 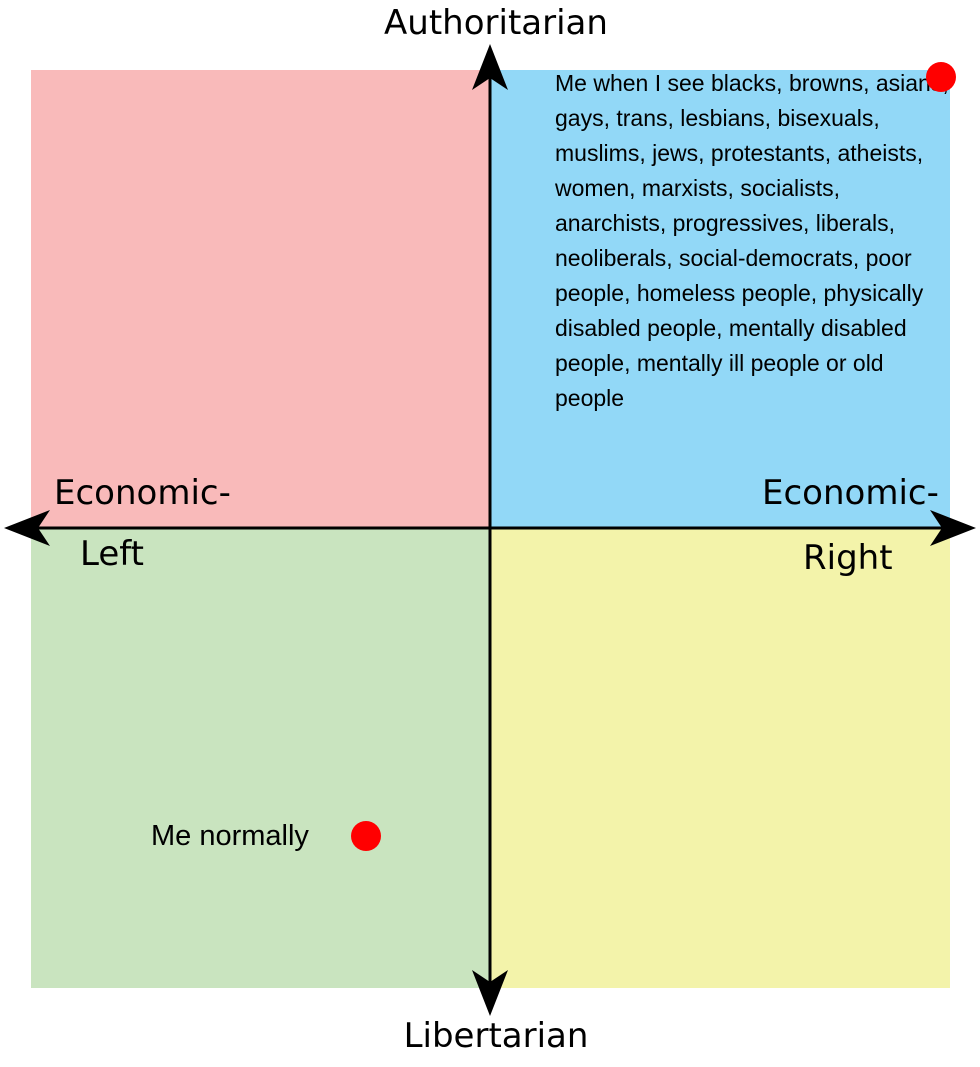 I want to click on axis-label-economic-left-1: Economic-, so click(x=142, y=493).